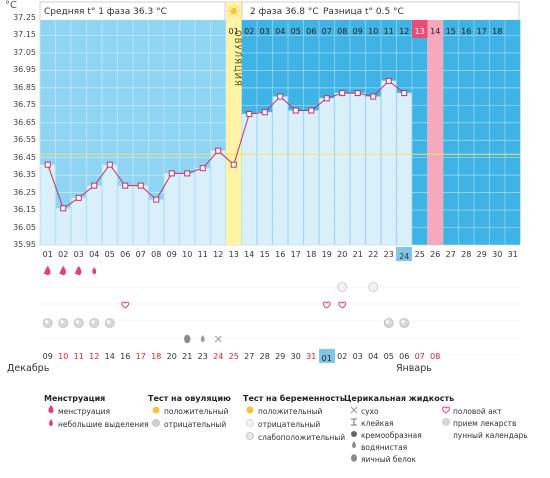 Image resolution: width=550 pixels, height=478 pixels. I want to click on legend-pregnancy-title: Тест на беременность, so click(294, 398).